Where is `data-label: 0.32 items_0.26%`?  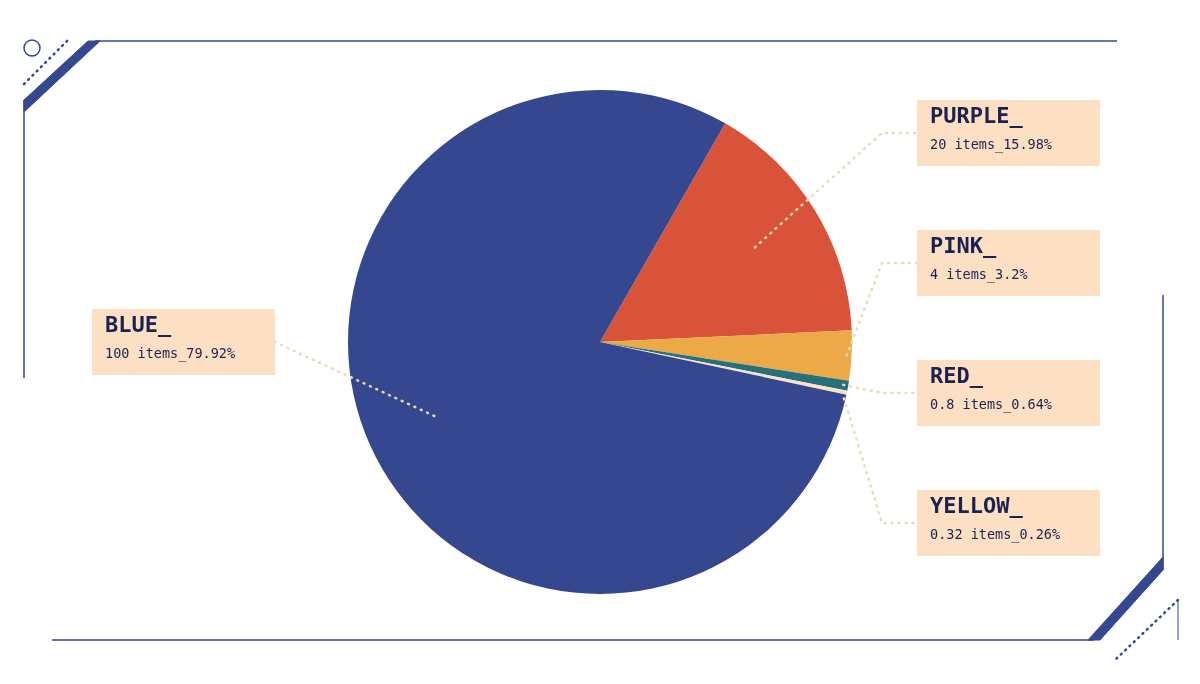
data-label: 0.32 items_0.26% is located at coordinates (995, 534).